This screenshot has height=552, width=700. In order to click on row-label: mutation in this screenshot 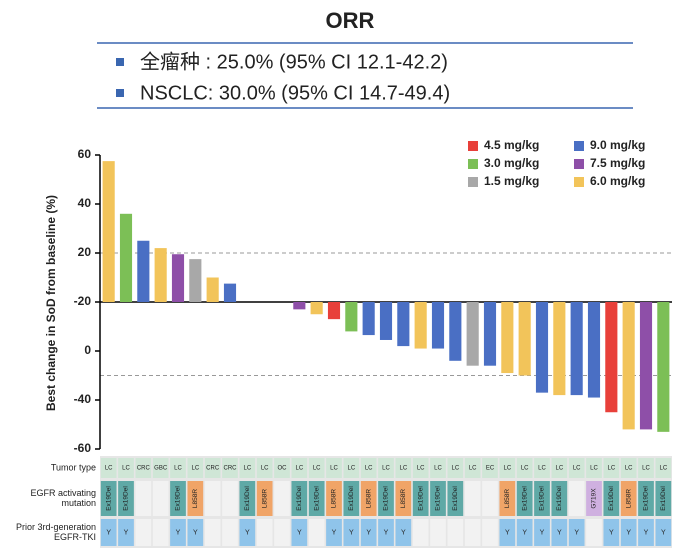, I will do `click(78, 503)`.